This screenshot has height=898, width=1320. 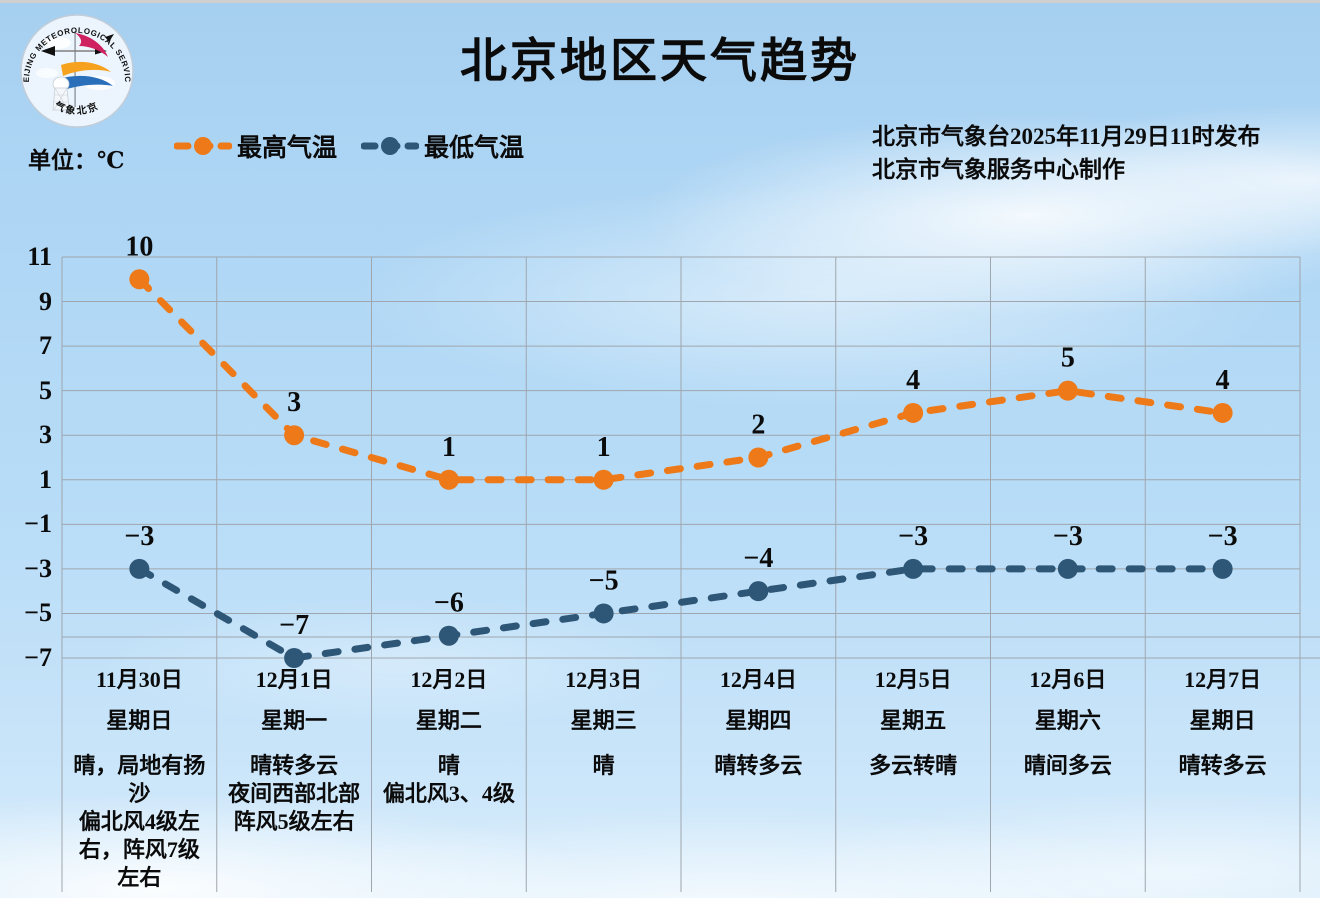 What do you see at coordinates (76, 160) in the screenshot?
I see `unit-label: 单位：℃` at bounding box center [76, 160].